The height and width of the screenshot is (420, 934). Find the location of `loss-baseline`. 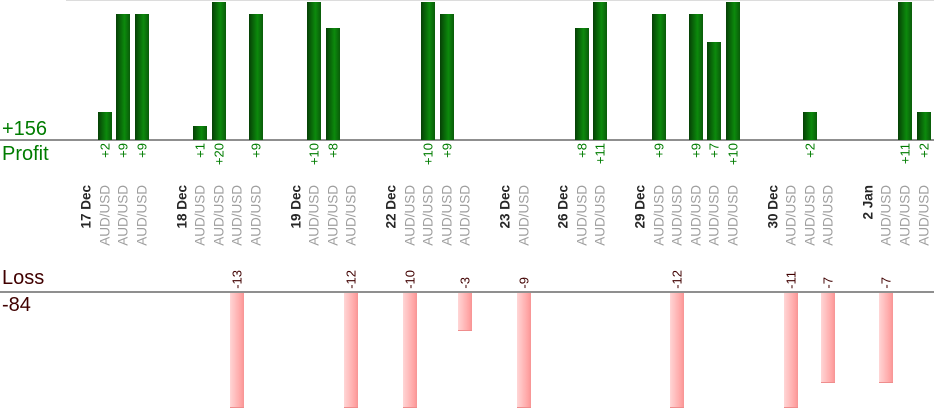

loss-baseline is located at coordinates (467, 292).